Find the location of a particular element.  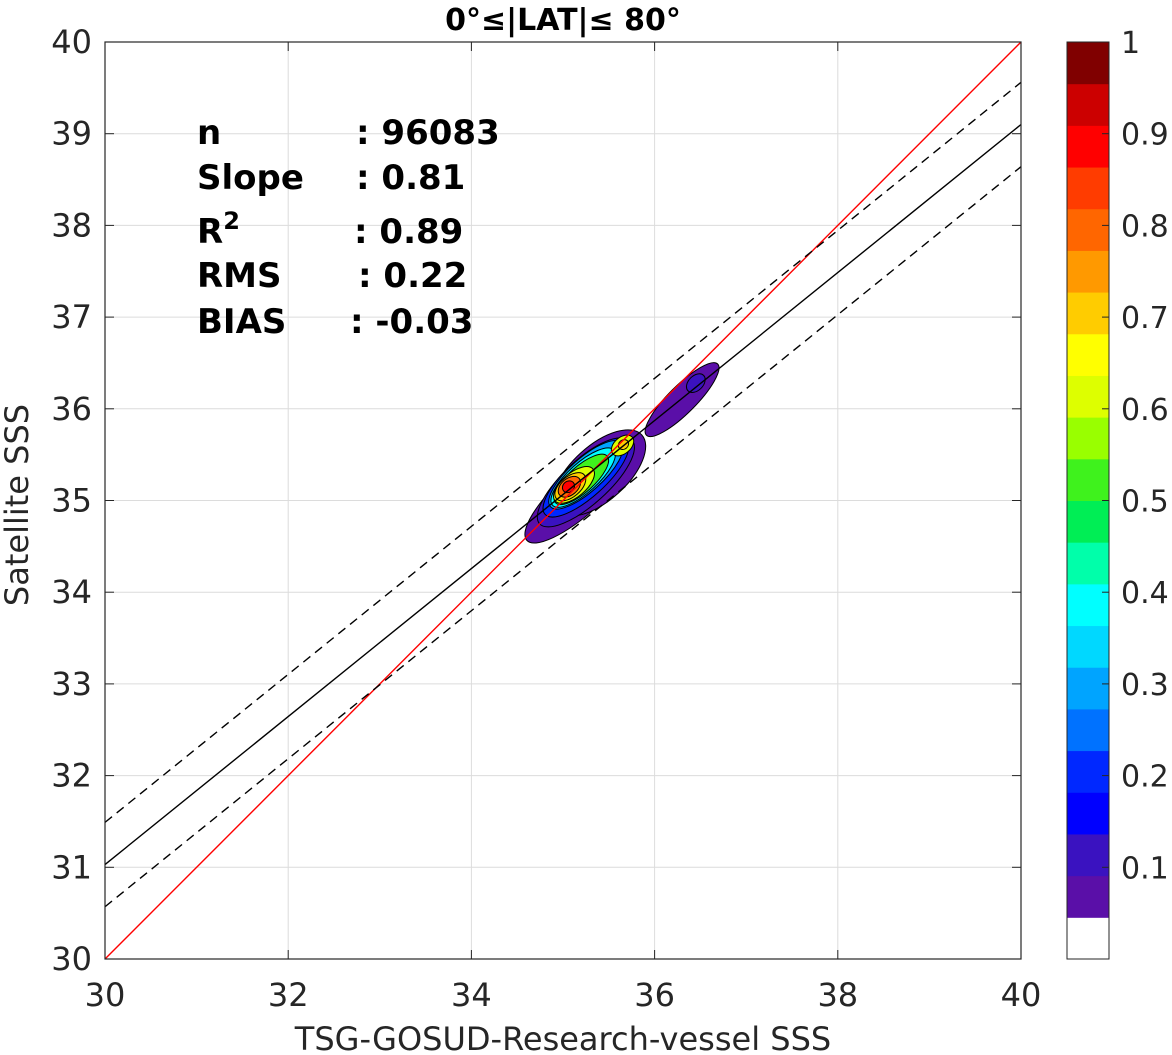

x-tick-label-3: 36 is located at coordinates (654, 995).